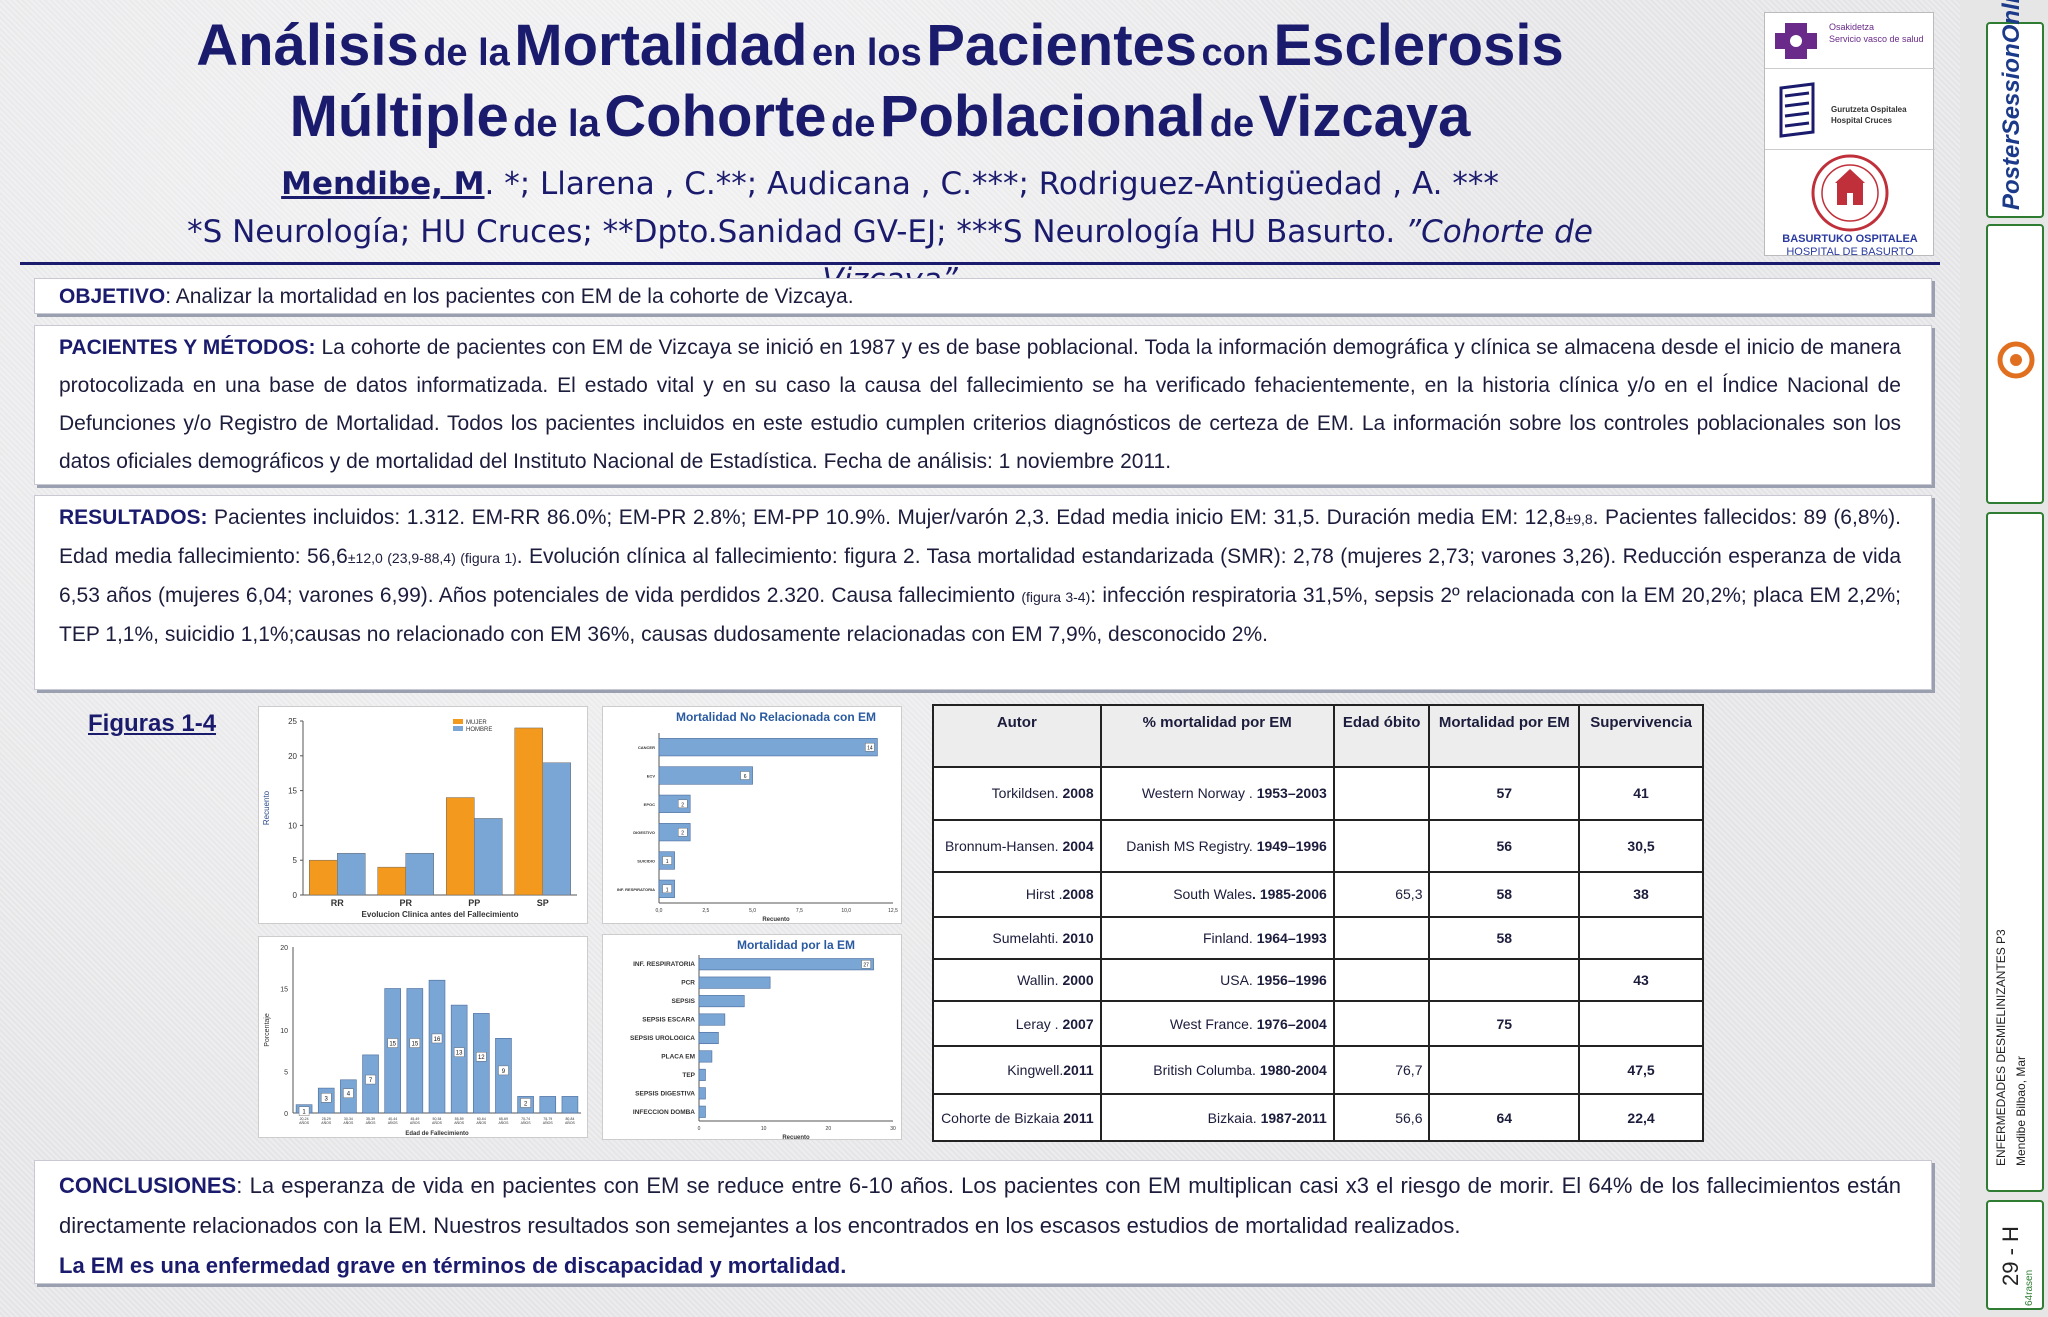  I want to click on category-label: DIGESTIVO, so click(644, 832).